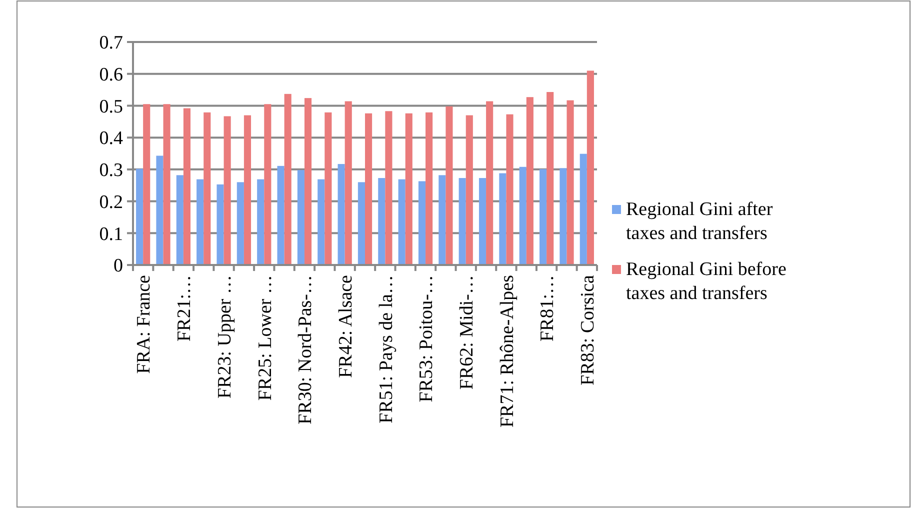 The image size is (911, 508). What do you see at coordinates (118, 266) in the screenshot?
I see `y-tick-label: 0` at bounding box center [118, 266].